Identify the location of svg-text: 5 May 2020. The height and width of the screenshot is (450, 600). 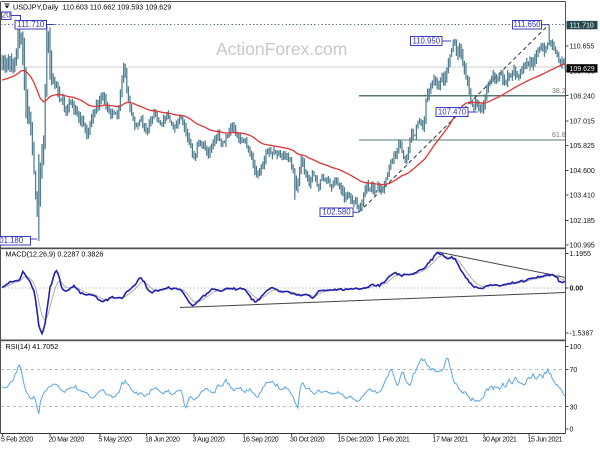
(116, 440).